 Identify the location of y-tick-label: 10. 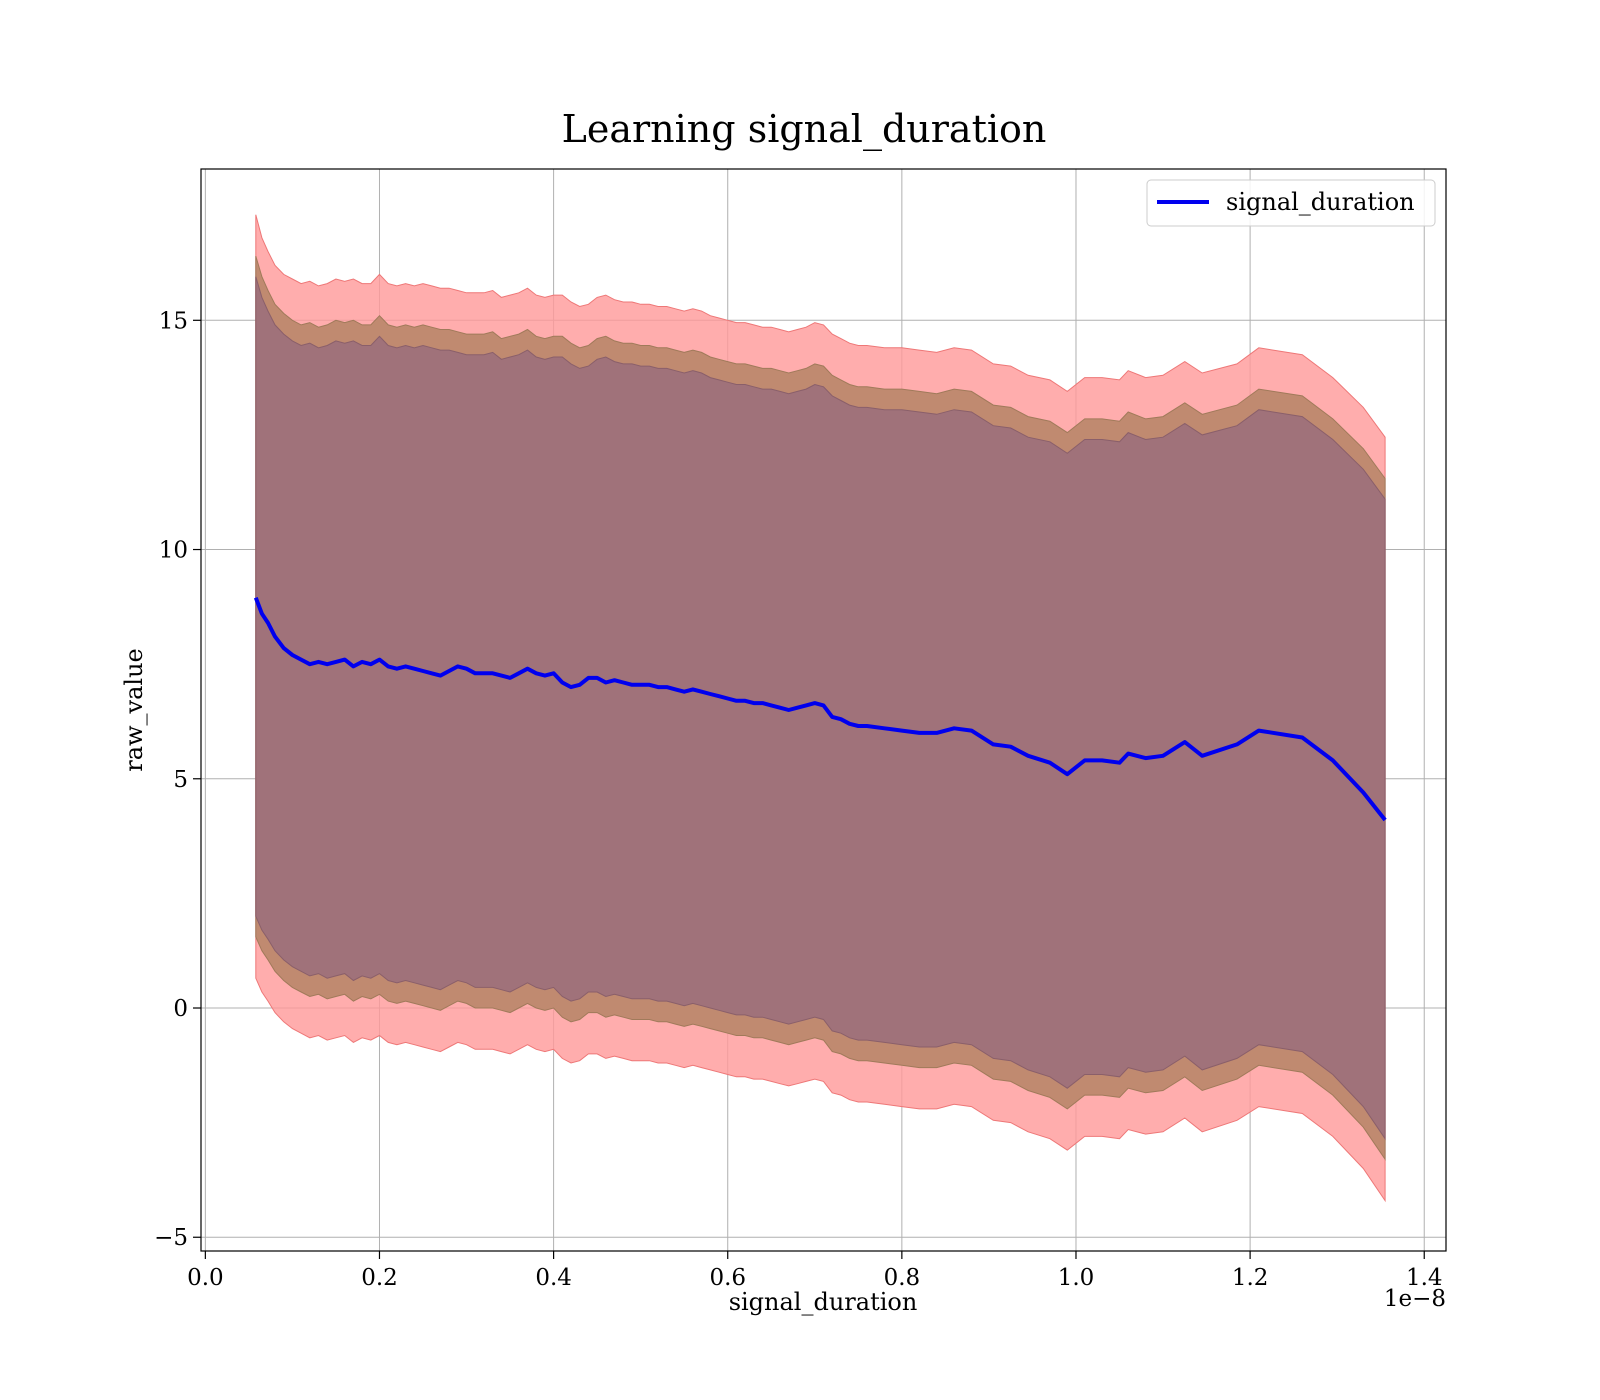
(173, 551).